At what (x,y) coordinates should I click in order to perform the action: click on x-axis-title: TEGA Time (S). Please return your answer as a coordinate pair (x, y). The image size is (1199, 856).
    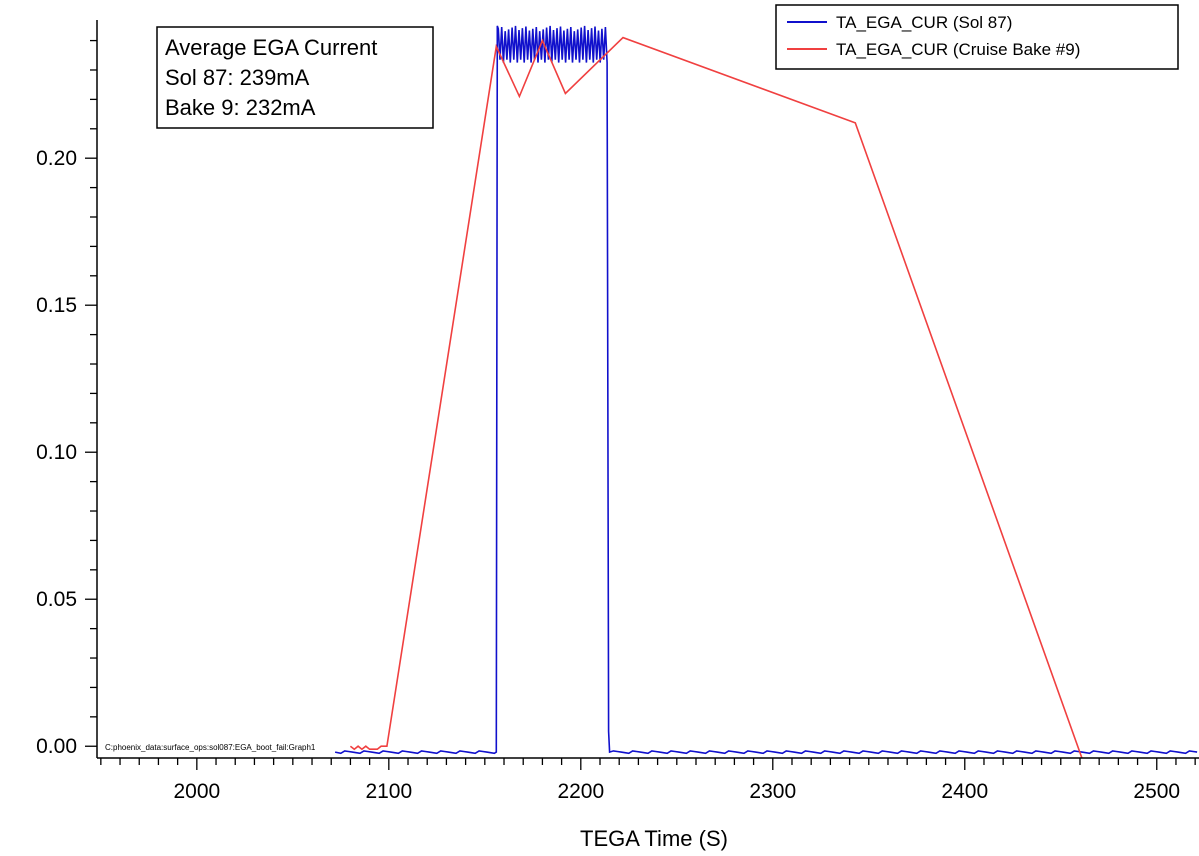
    Looking at the image, I should click on (654, 838).